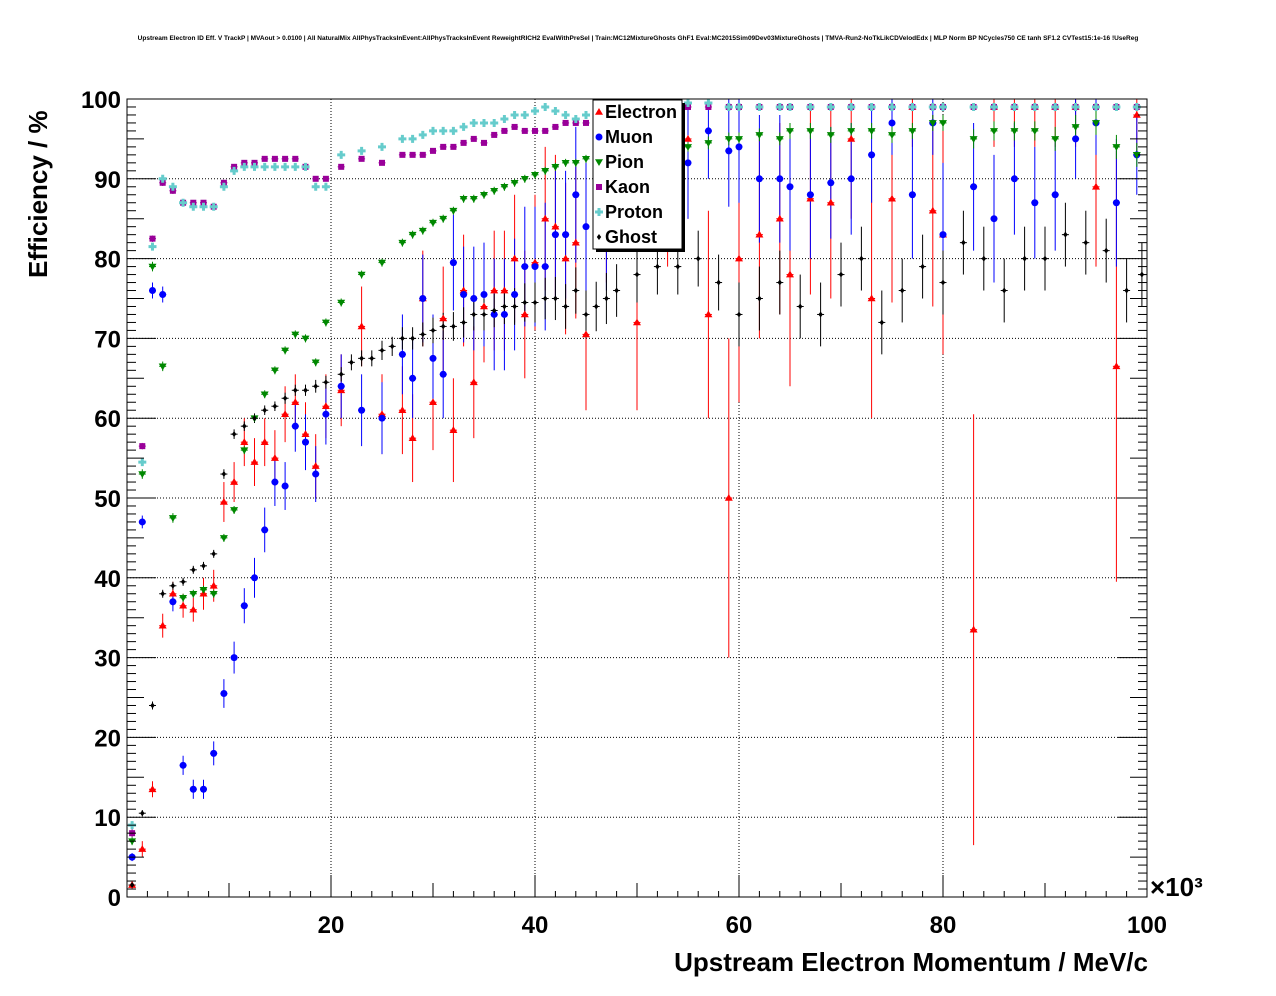  What do you see at coordinates (599, 162) in the screenshot?
I see `legend-marker-pion` at bounding box center [599, 162].